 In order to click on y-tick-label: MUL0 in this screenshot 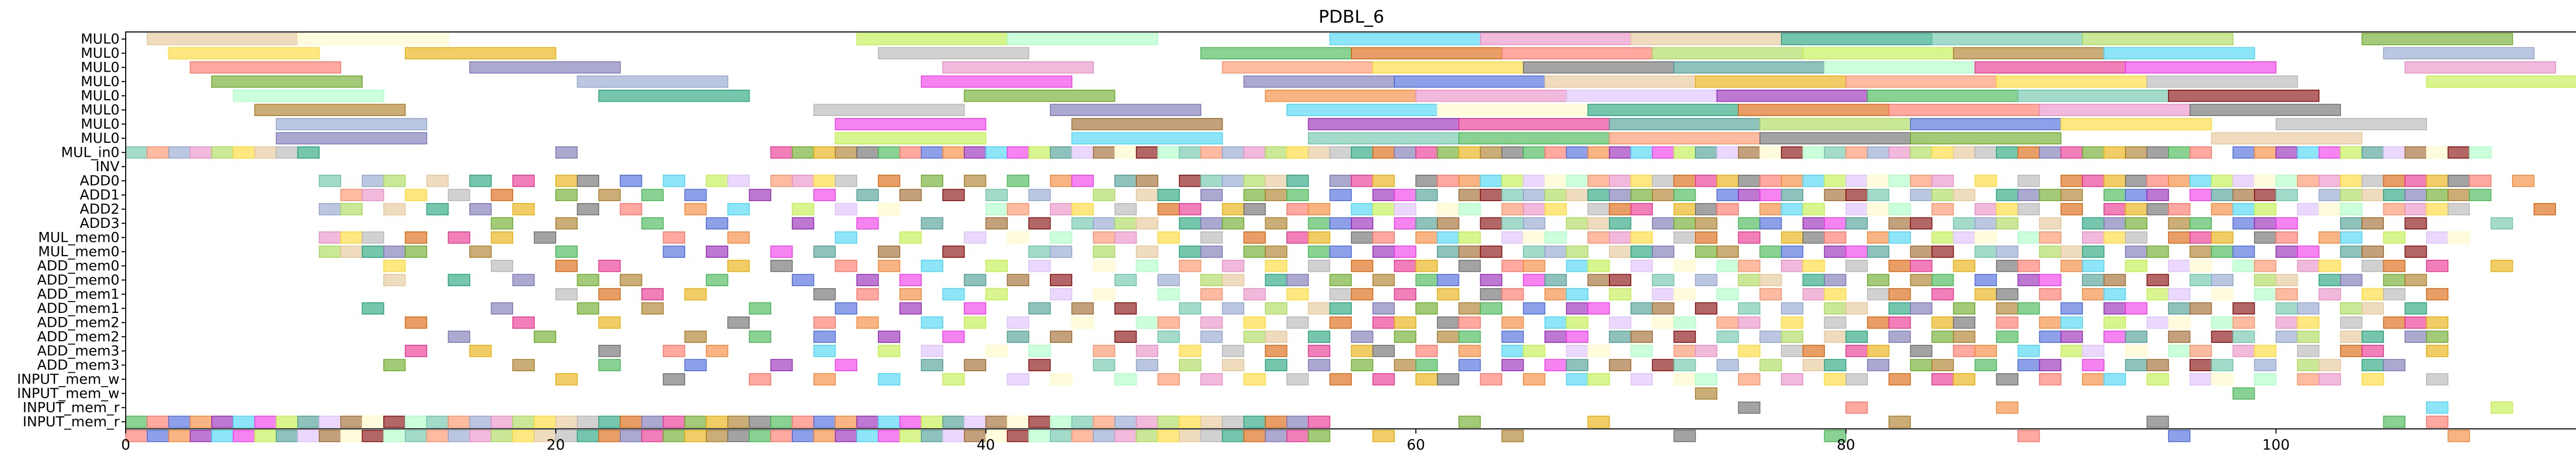, I will do `click(100, 82)`.